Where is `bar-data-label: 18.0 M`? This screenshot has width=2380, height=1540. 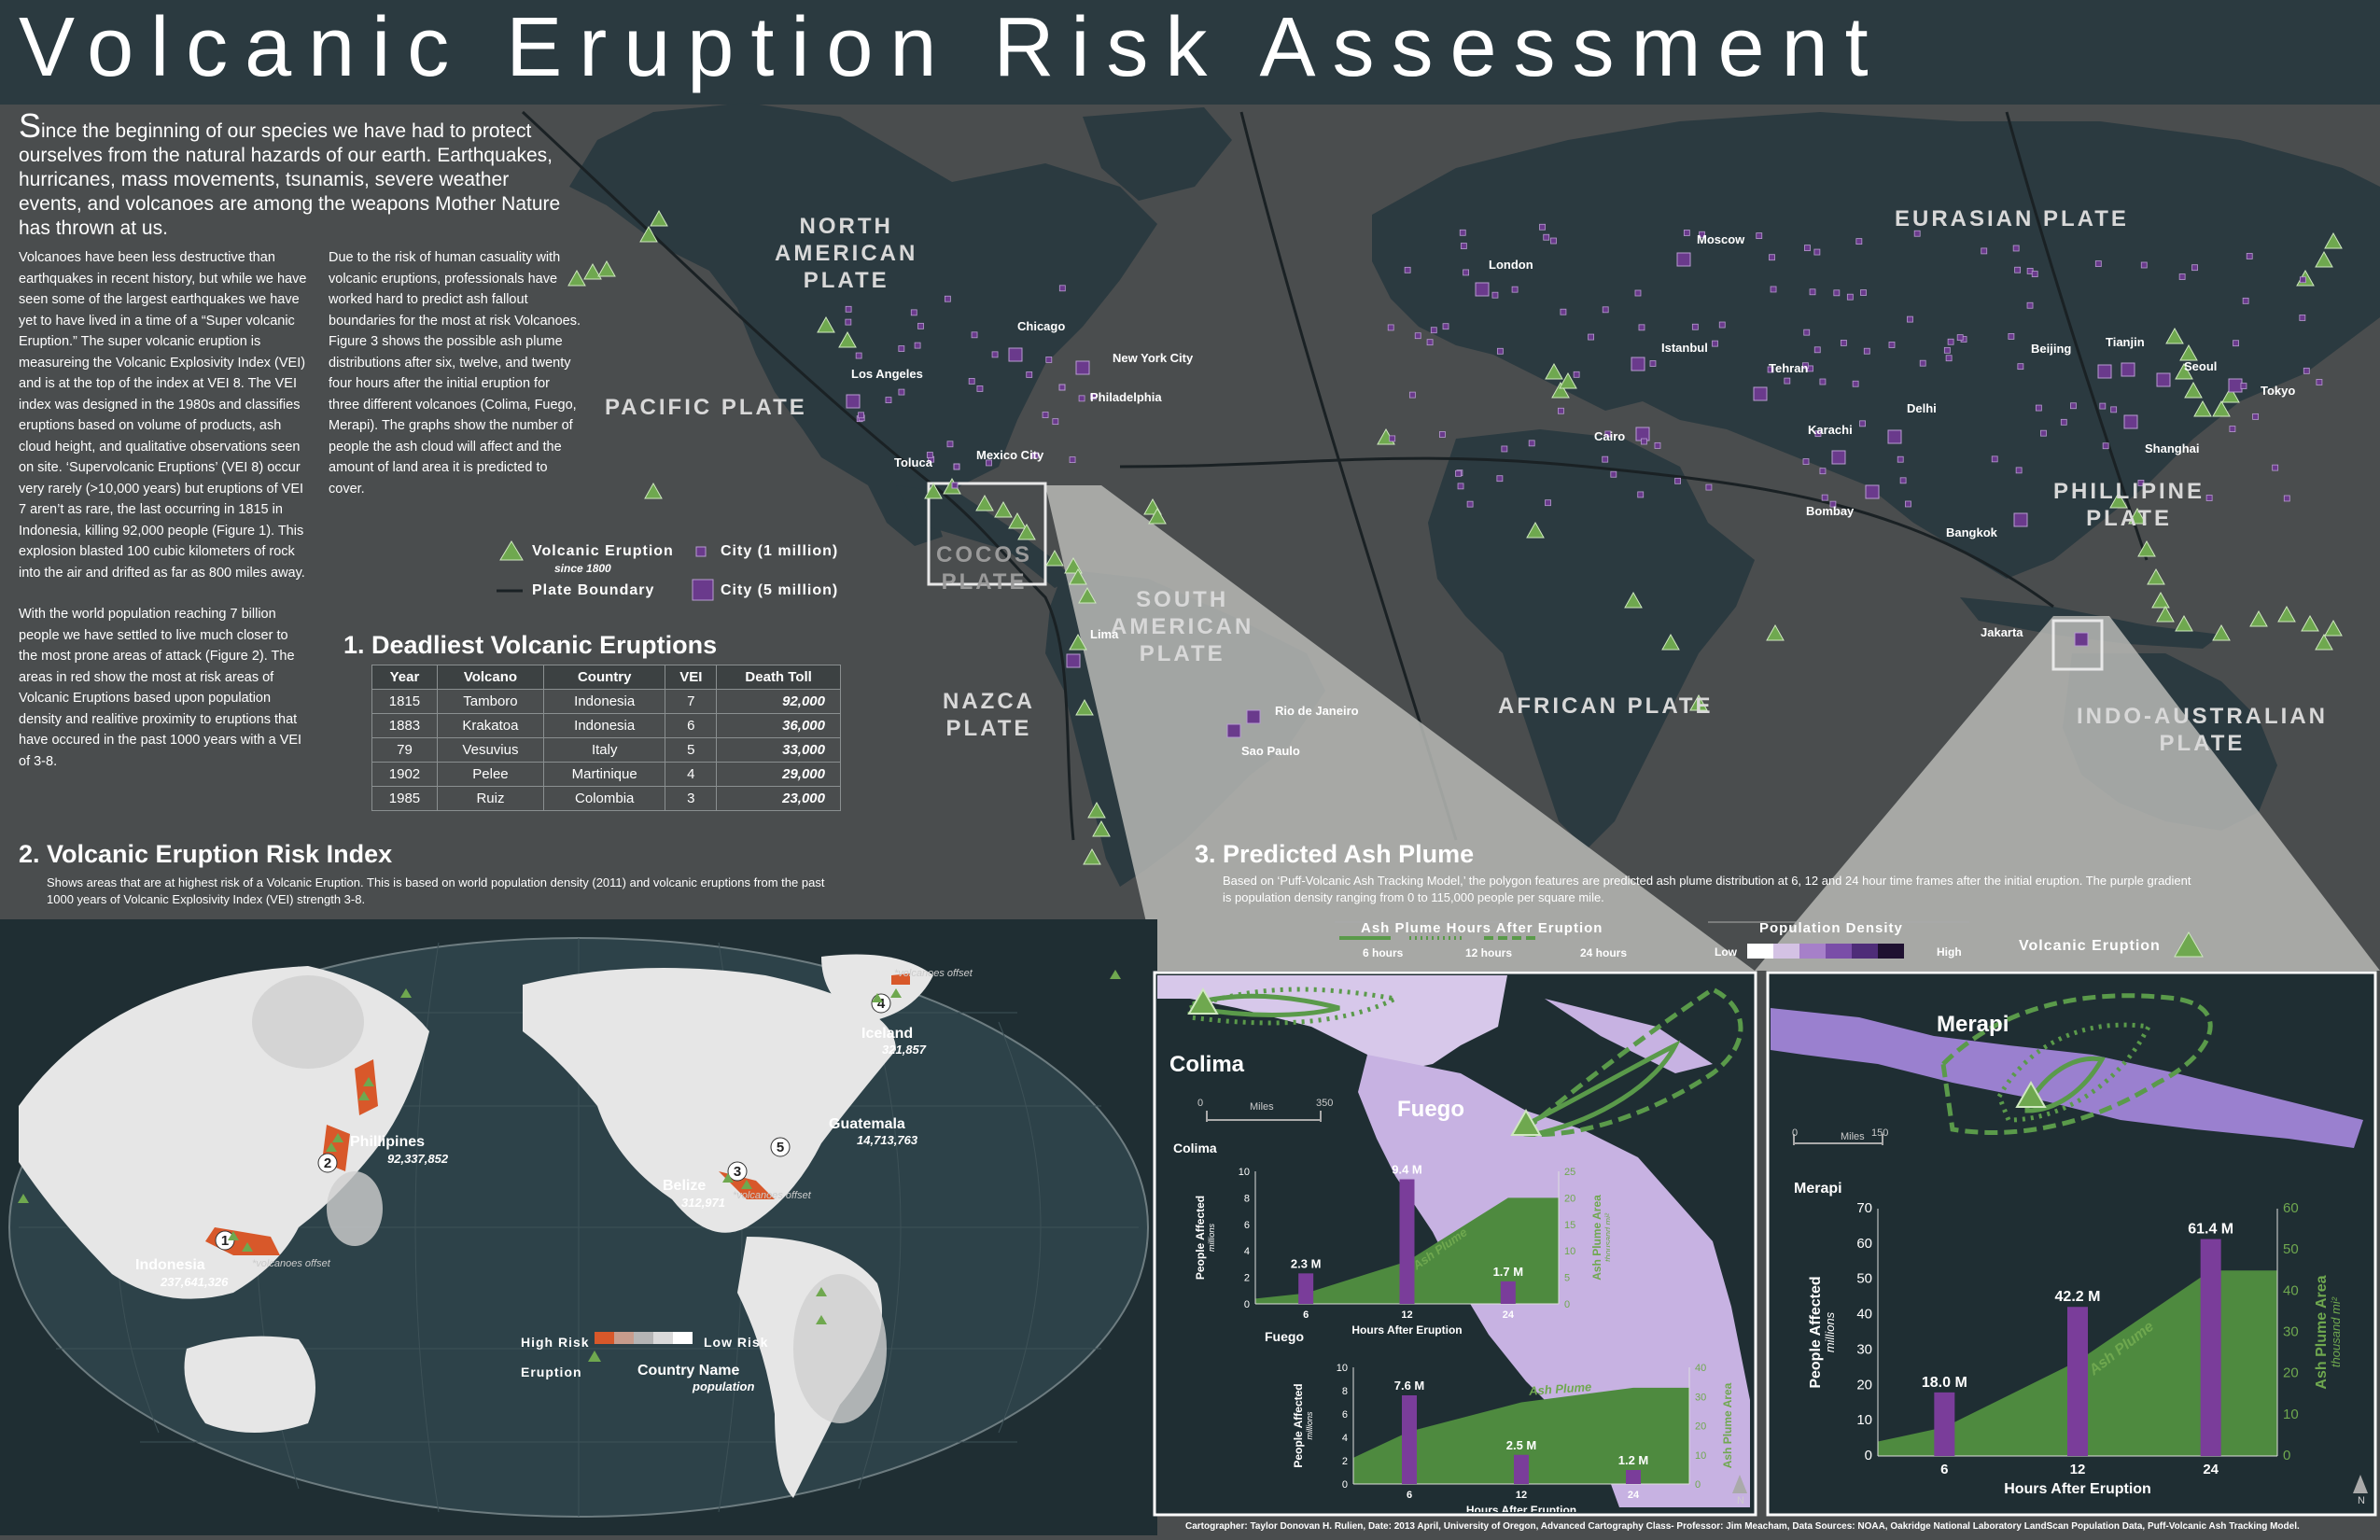
bar-data-label: 18.0 M is located at coordinates (1944, 1383).